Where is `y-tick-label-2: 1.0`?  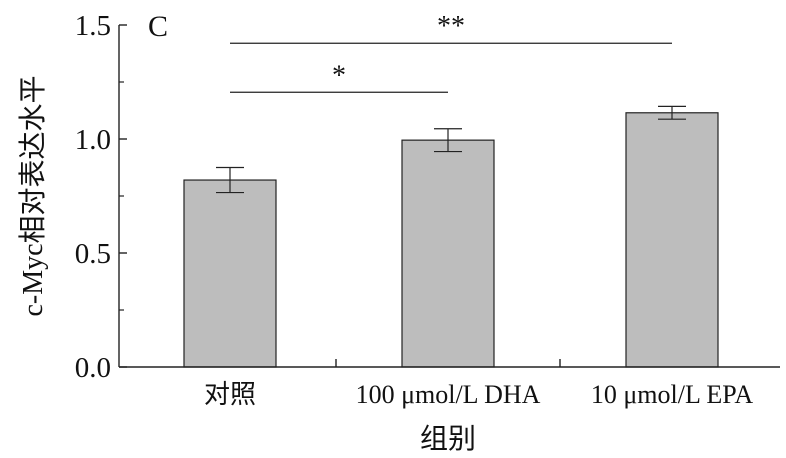 y-tick-label-2: 1.0 is located at coordinates (93, 140).